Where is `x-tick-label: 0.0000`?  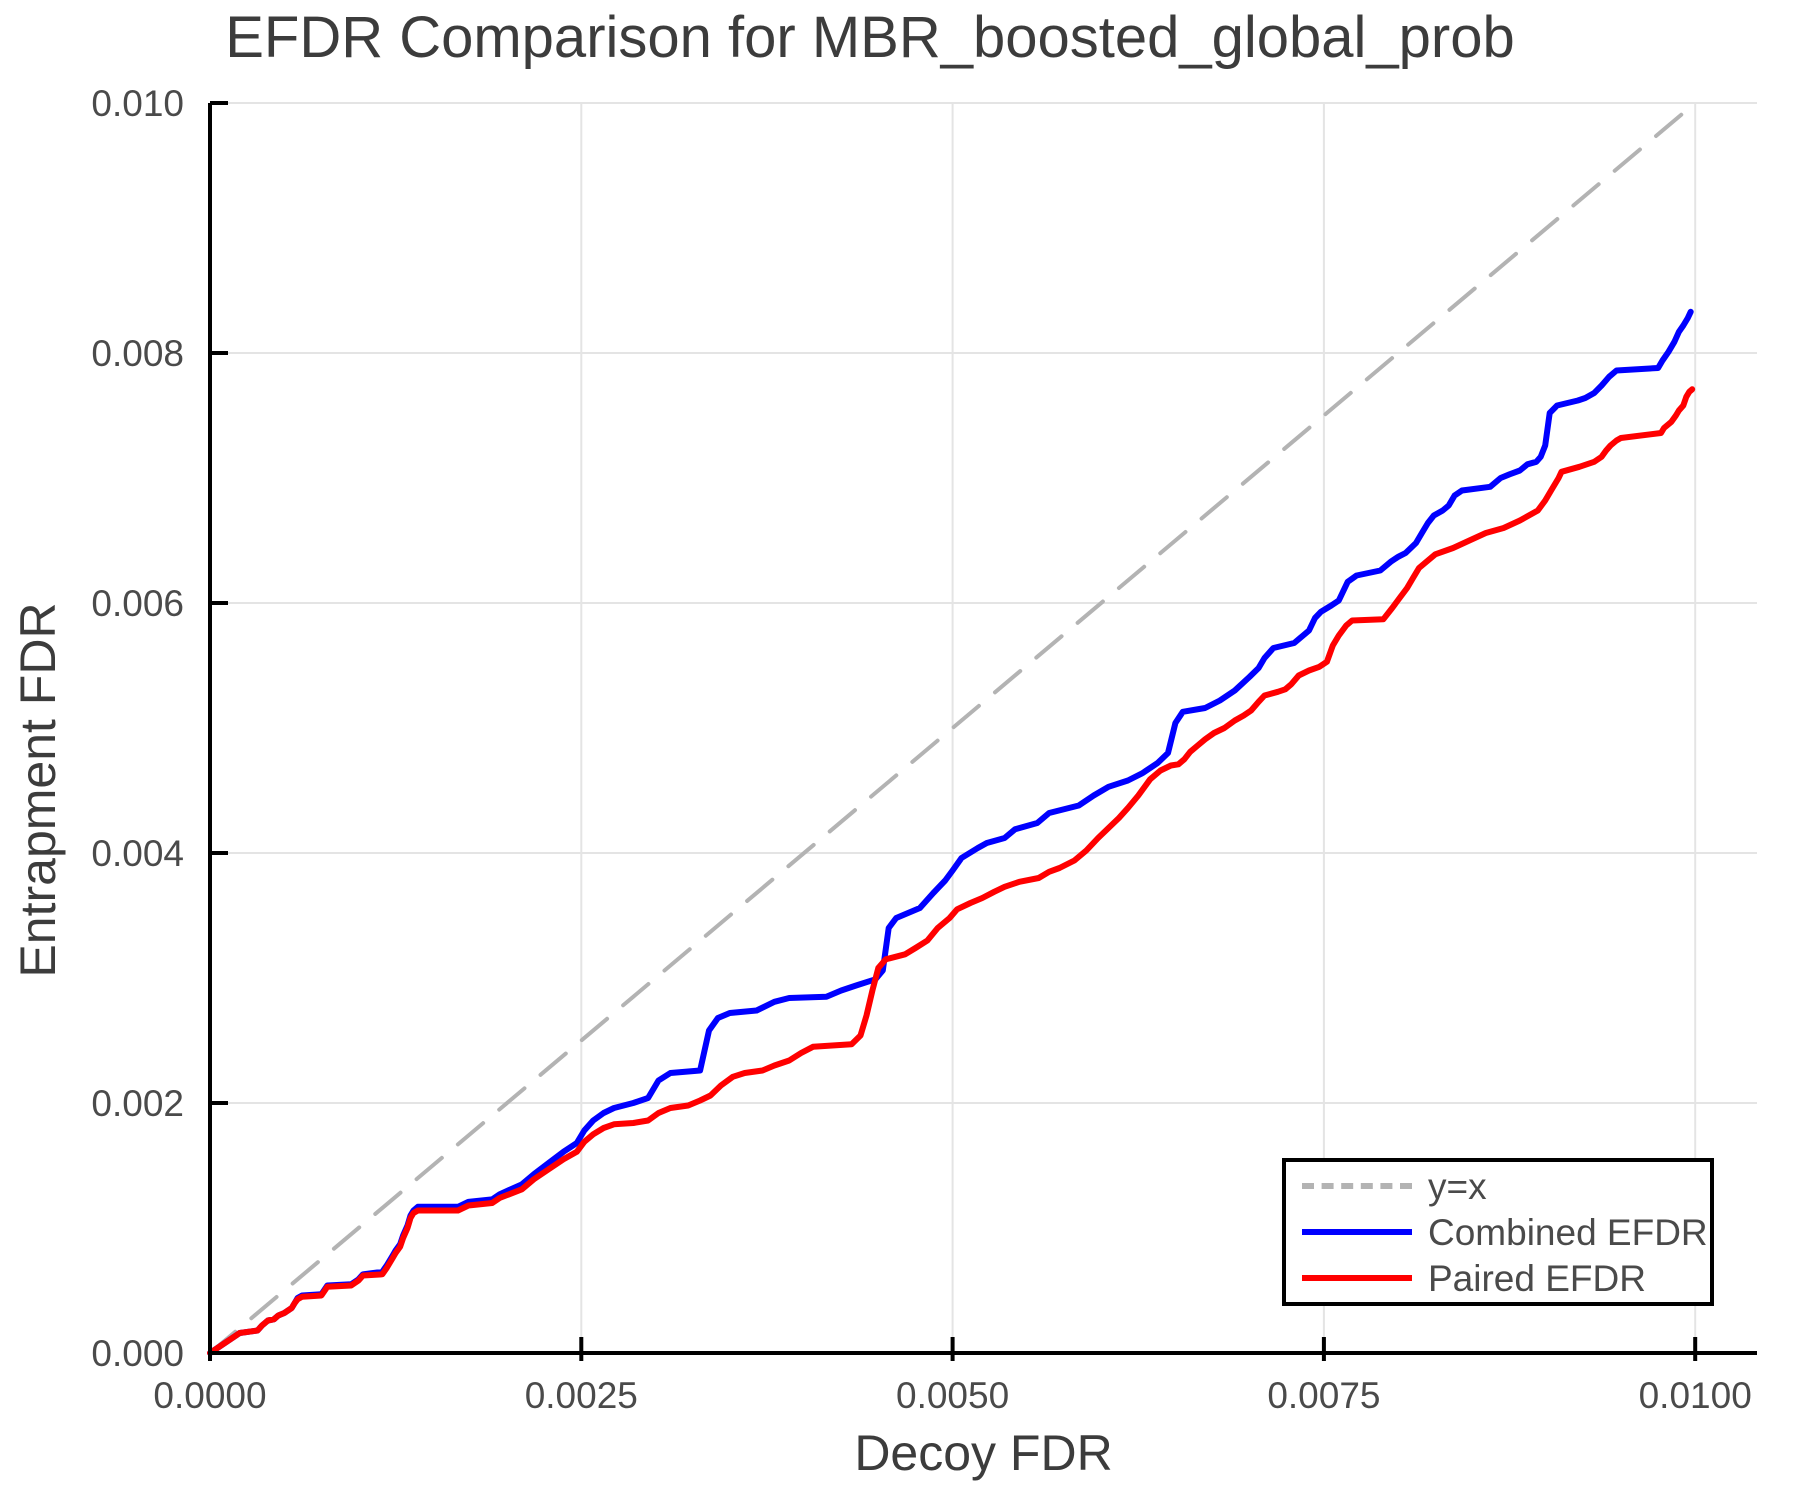
x-tick-label: 0.0000 is located at coordinates (209, 1395).